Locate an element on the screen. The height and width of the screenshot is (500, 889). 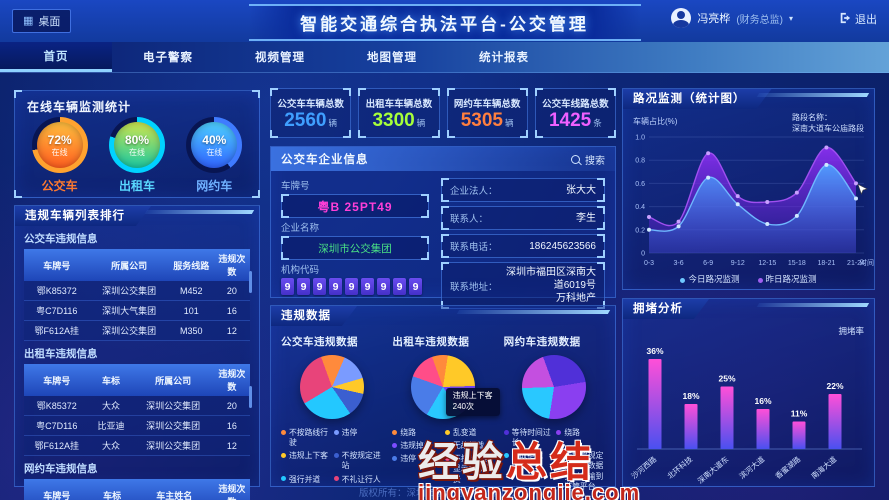
svg-text: 沙河西路 is located at coordinates (644, 467).